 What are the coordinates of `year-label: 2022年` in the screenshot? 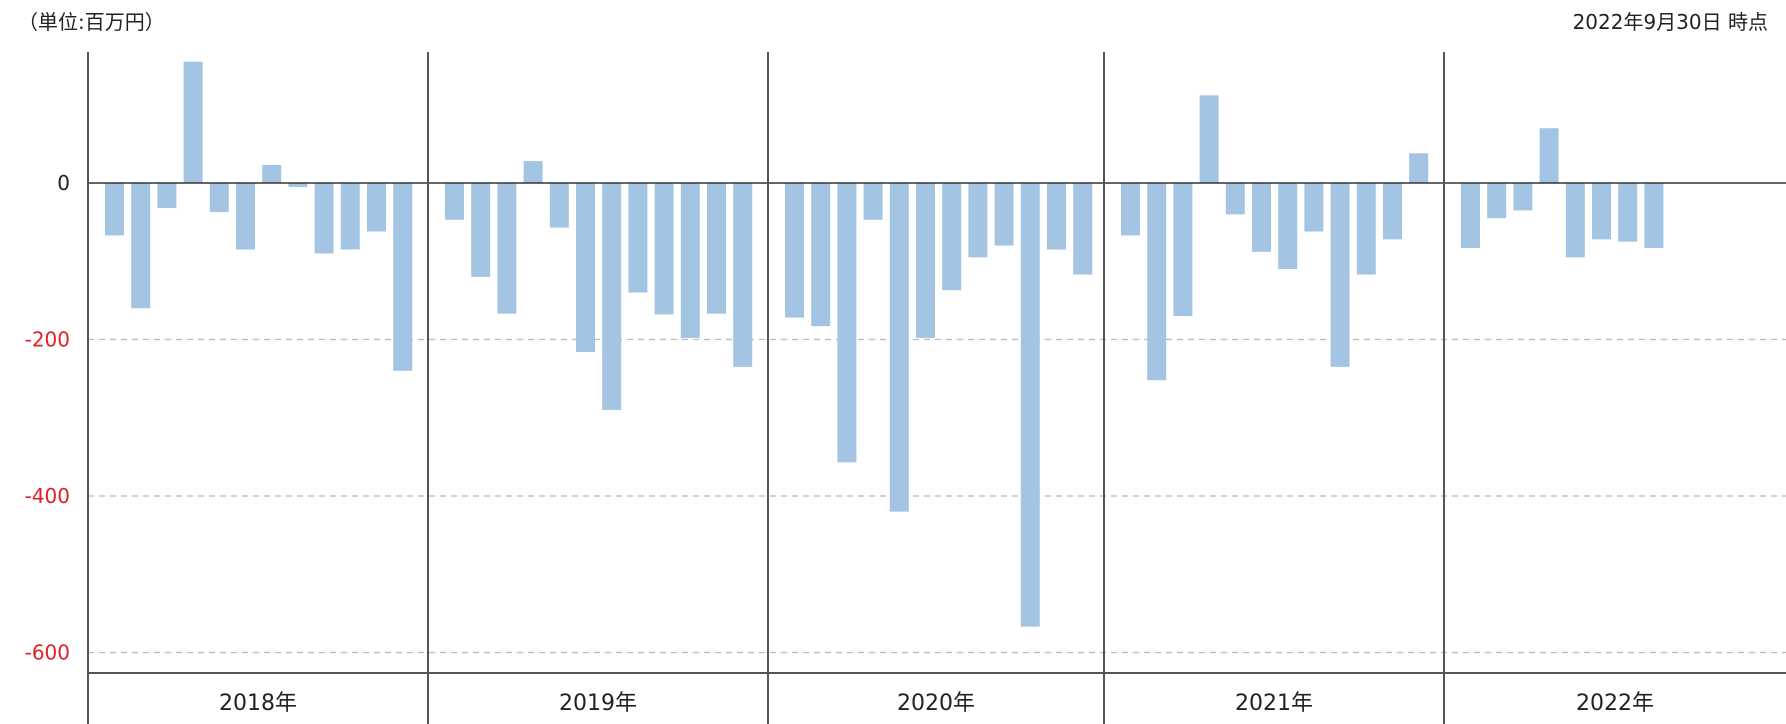 It's located at (1615, 703).